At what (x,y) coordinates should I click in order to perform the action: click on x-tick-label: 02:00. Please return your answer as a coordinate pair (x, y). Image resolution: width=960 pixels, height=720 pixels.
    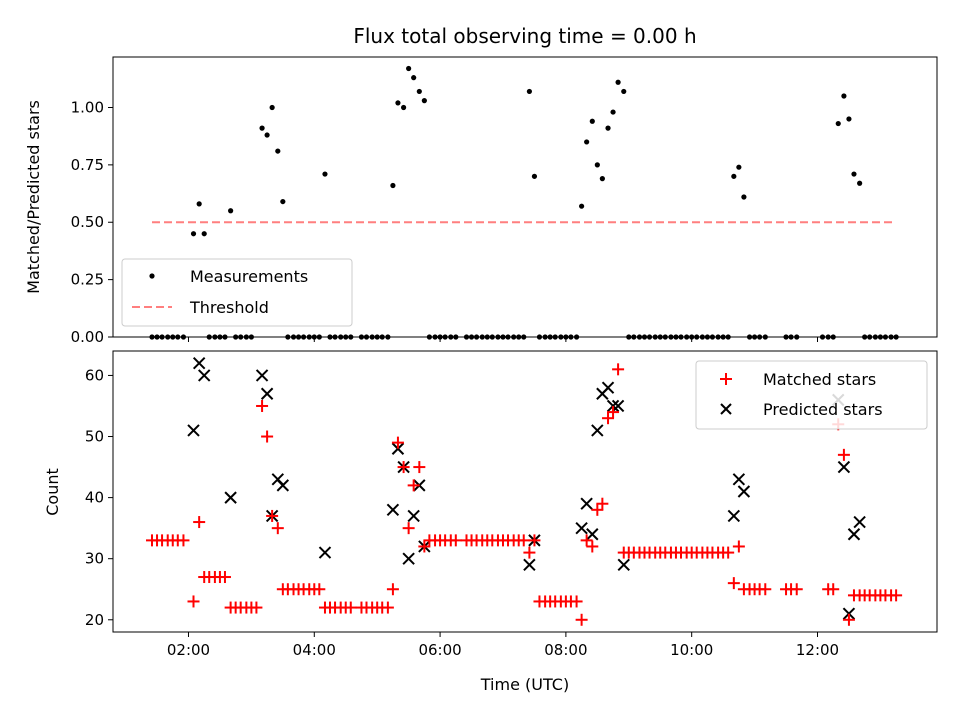
    Looking at the image, I should click on (188, 650).